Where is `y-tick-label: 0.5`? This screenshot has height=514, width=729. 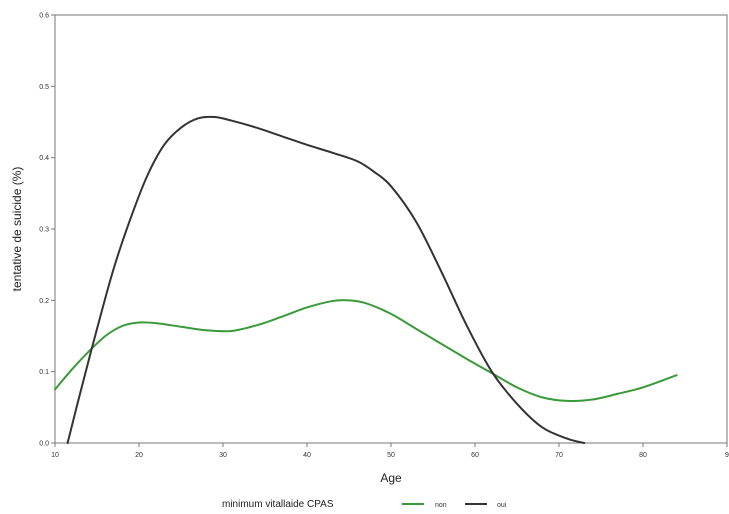 y-tick-label: 0.5 is located at coordinates (44, 87).